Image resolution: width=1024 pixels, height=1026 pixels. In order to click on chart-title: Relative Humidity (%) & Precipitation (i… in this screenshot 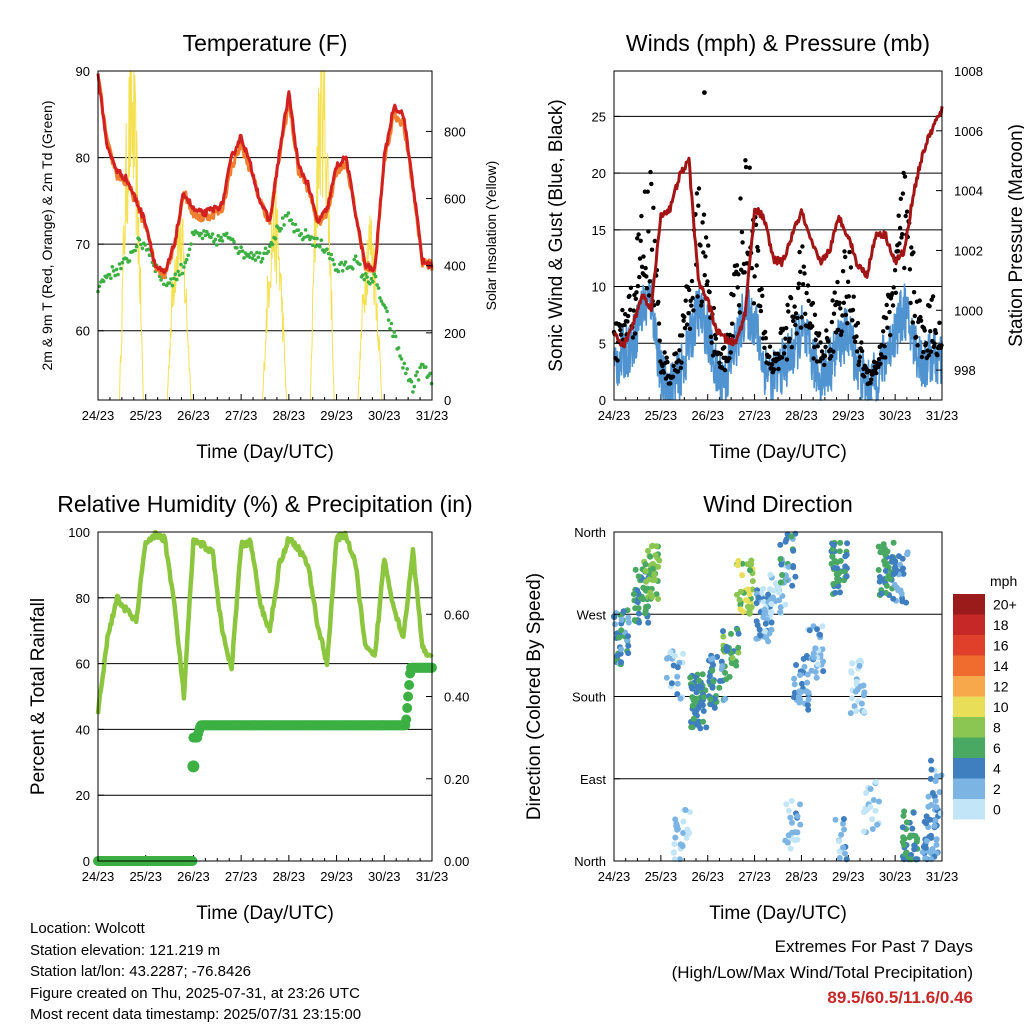, I will do `click(264, 504)`.